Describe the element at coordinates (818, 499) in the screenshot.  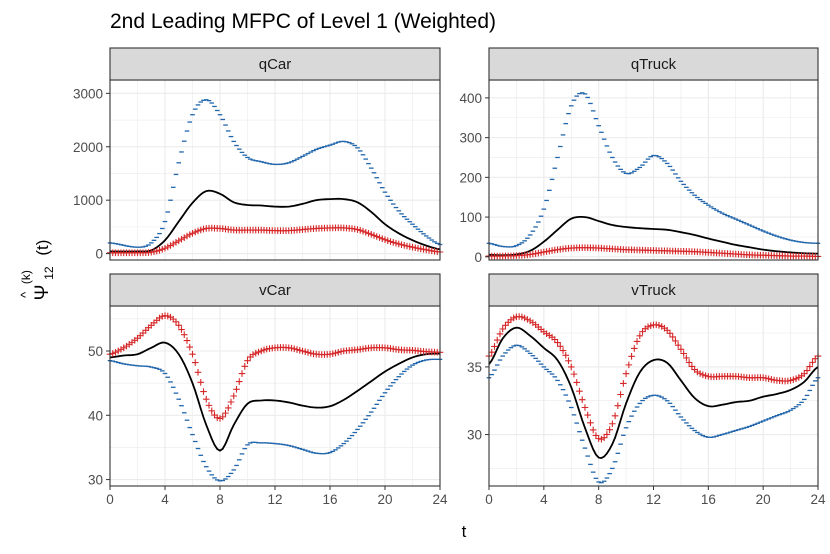
I see `x-tick-label: 24` at that location.